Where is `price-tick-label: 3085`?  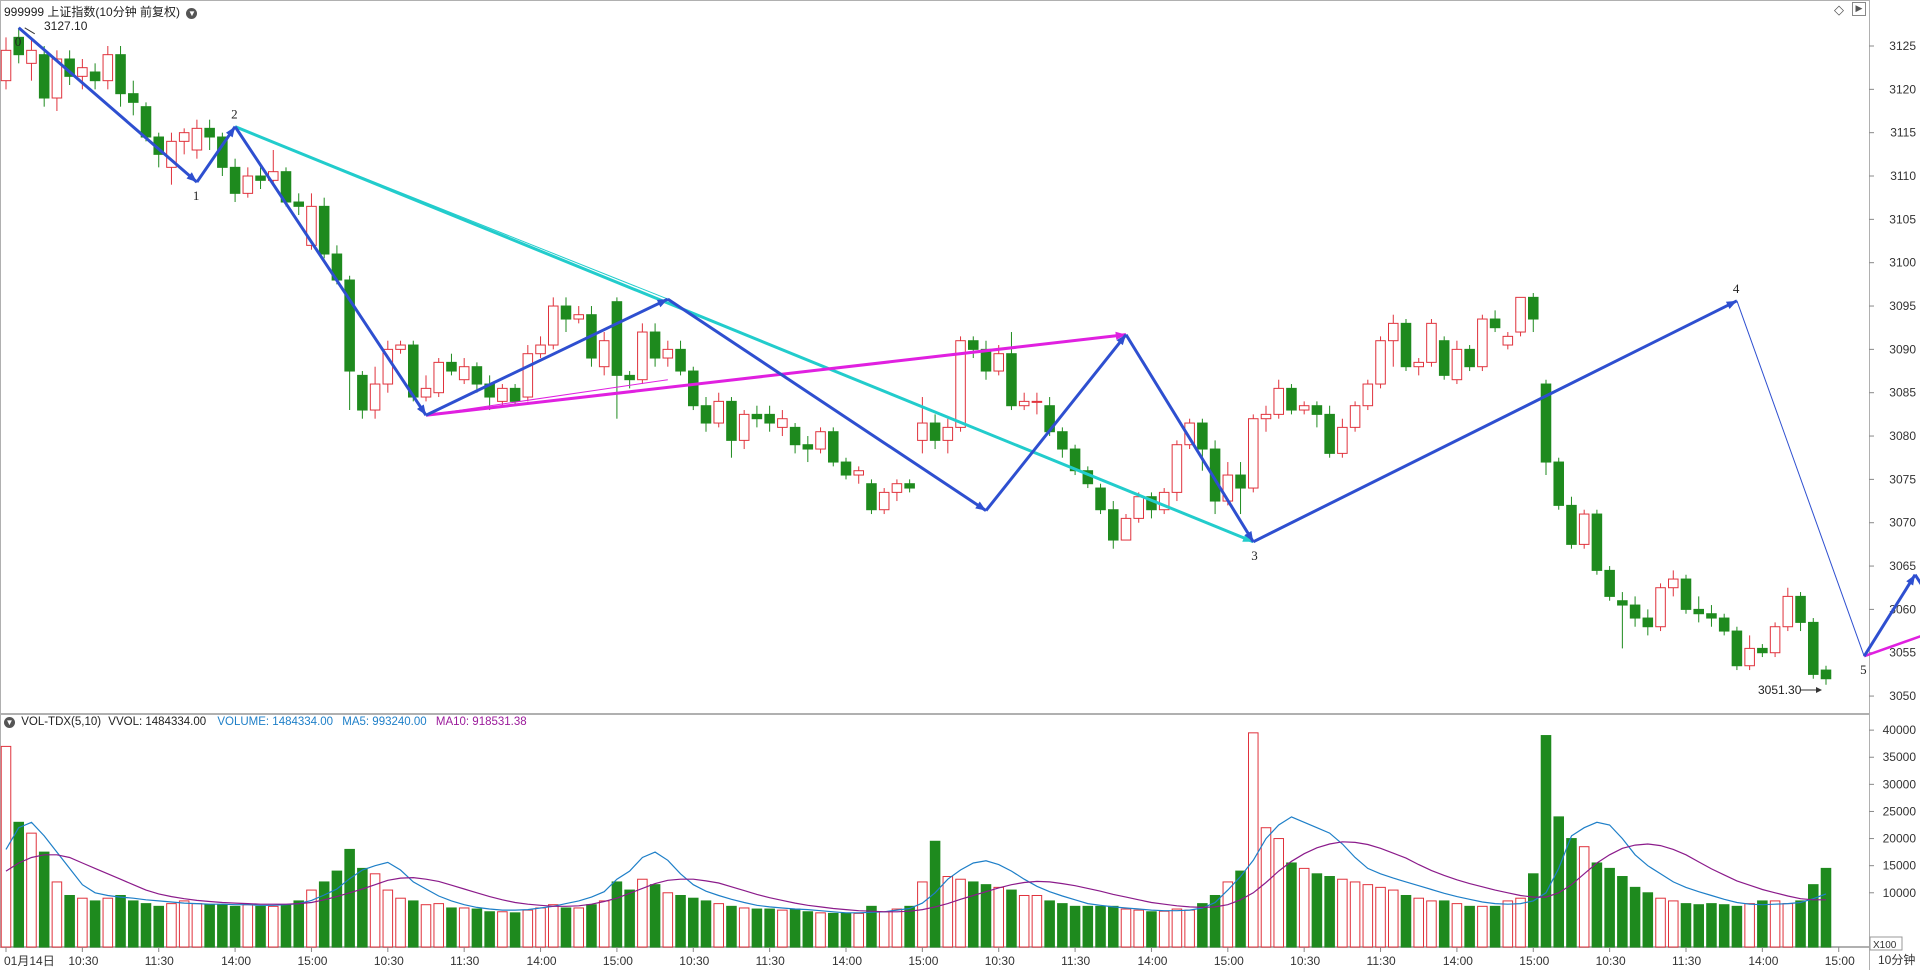
price-tick-label: 3085 is located at coordinates (1902, 393).